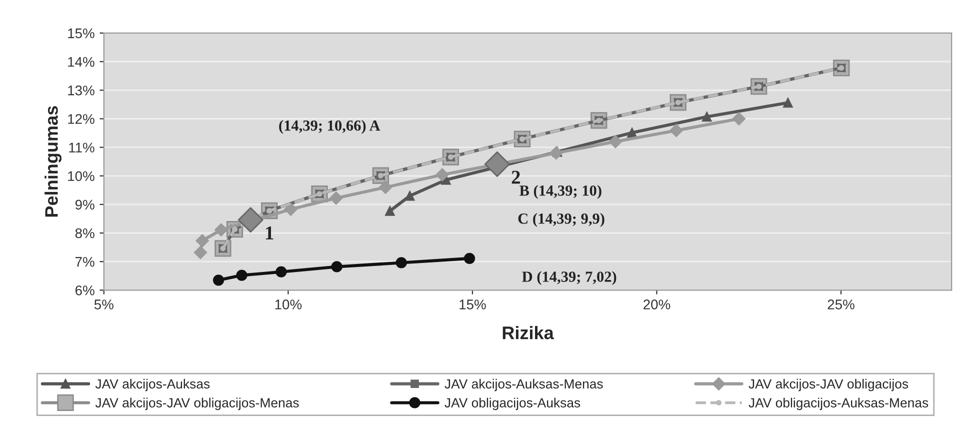  I want to click on legend-label: JAV akcijos-Auksas-Menas, so click(523, 385).